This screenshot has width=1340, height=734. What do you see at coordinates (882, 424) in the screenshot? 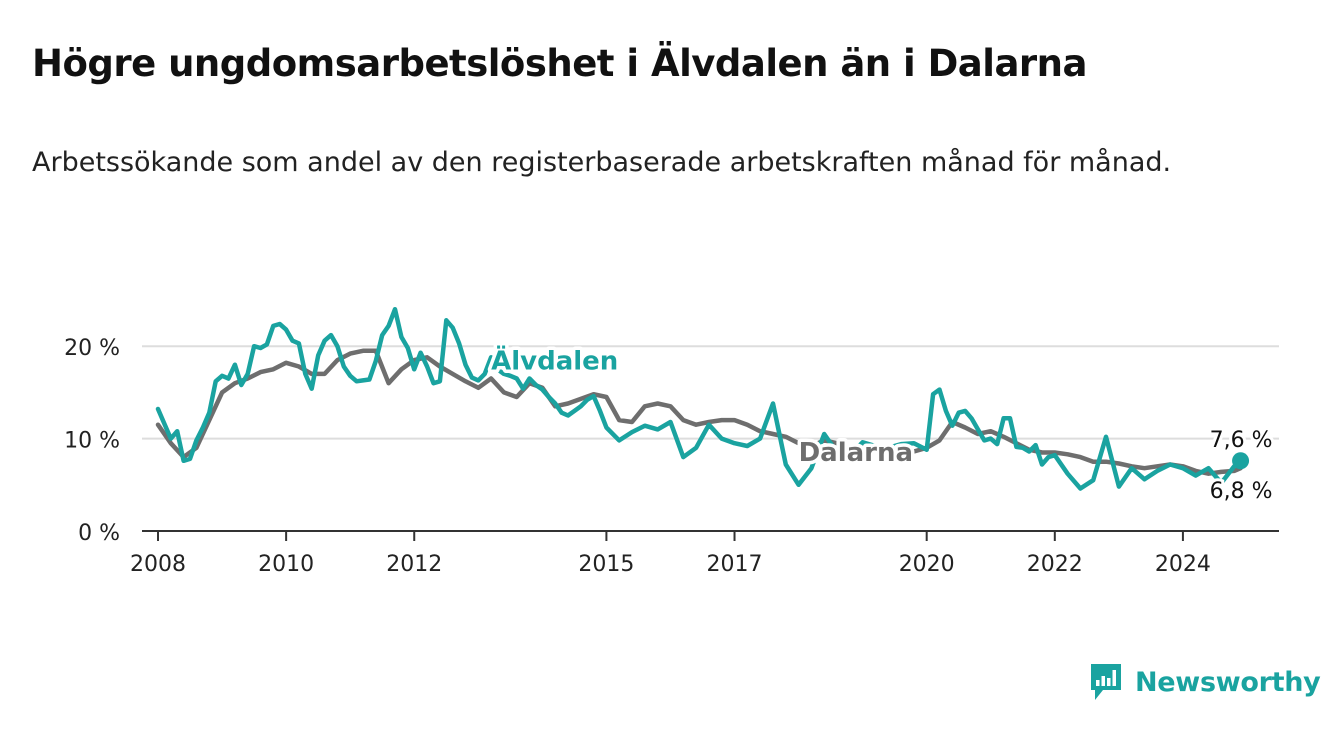
I see `data-labels: Älvdalen Dalarna 7,6 % 6,8 %` at bounding box center [882, 424].